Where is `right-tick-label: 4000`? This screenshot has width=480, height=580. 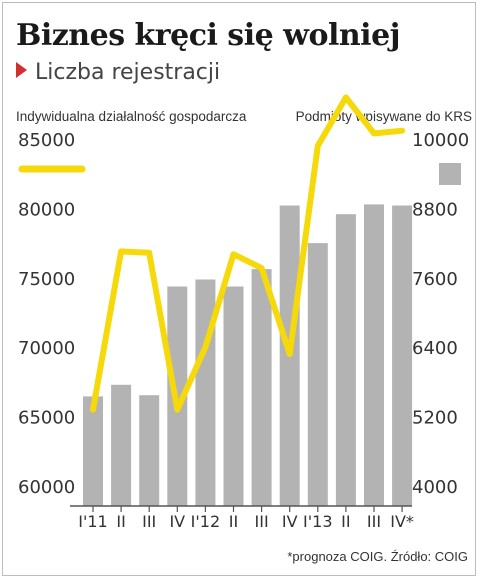 right-tick-label: 4000 is located at coordinates (435, 487).